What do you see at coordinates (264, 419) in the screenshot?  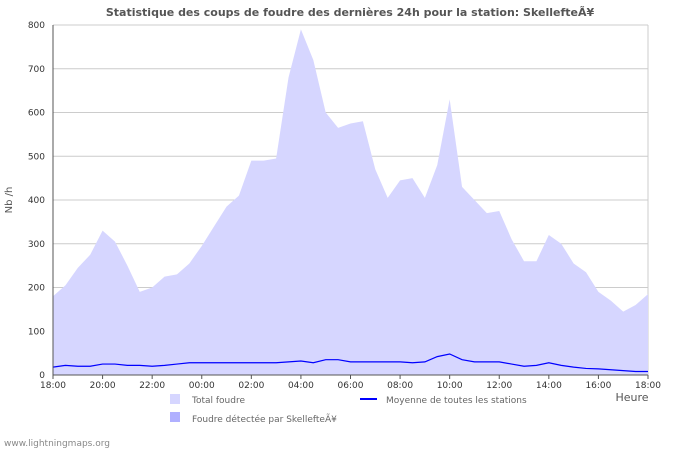 I see `legend-station: Foudre détectée par SkellefteÃ¥` at bounding box center [264, 419].